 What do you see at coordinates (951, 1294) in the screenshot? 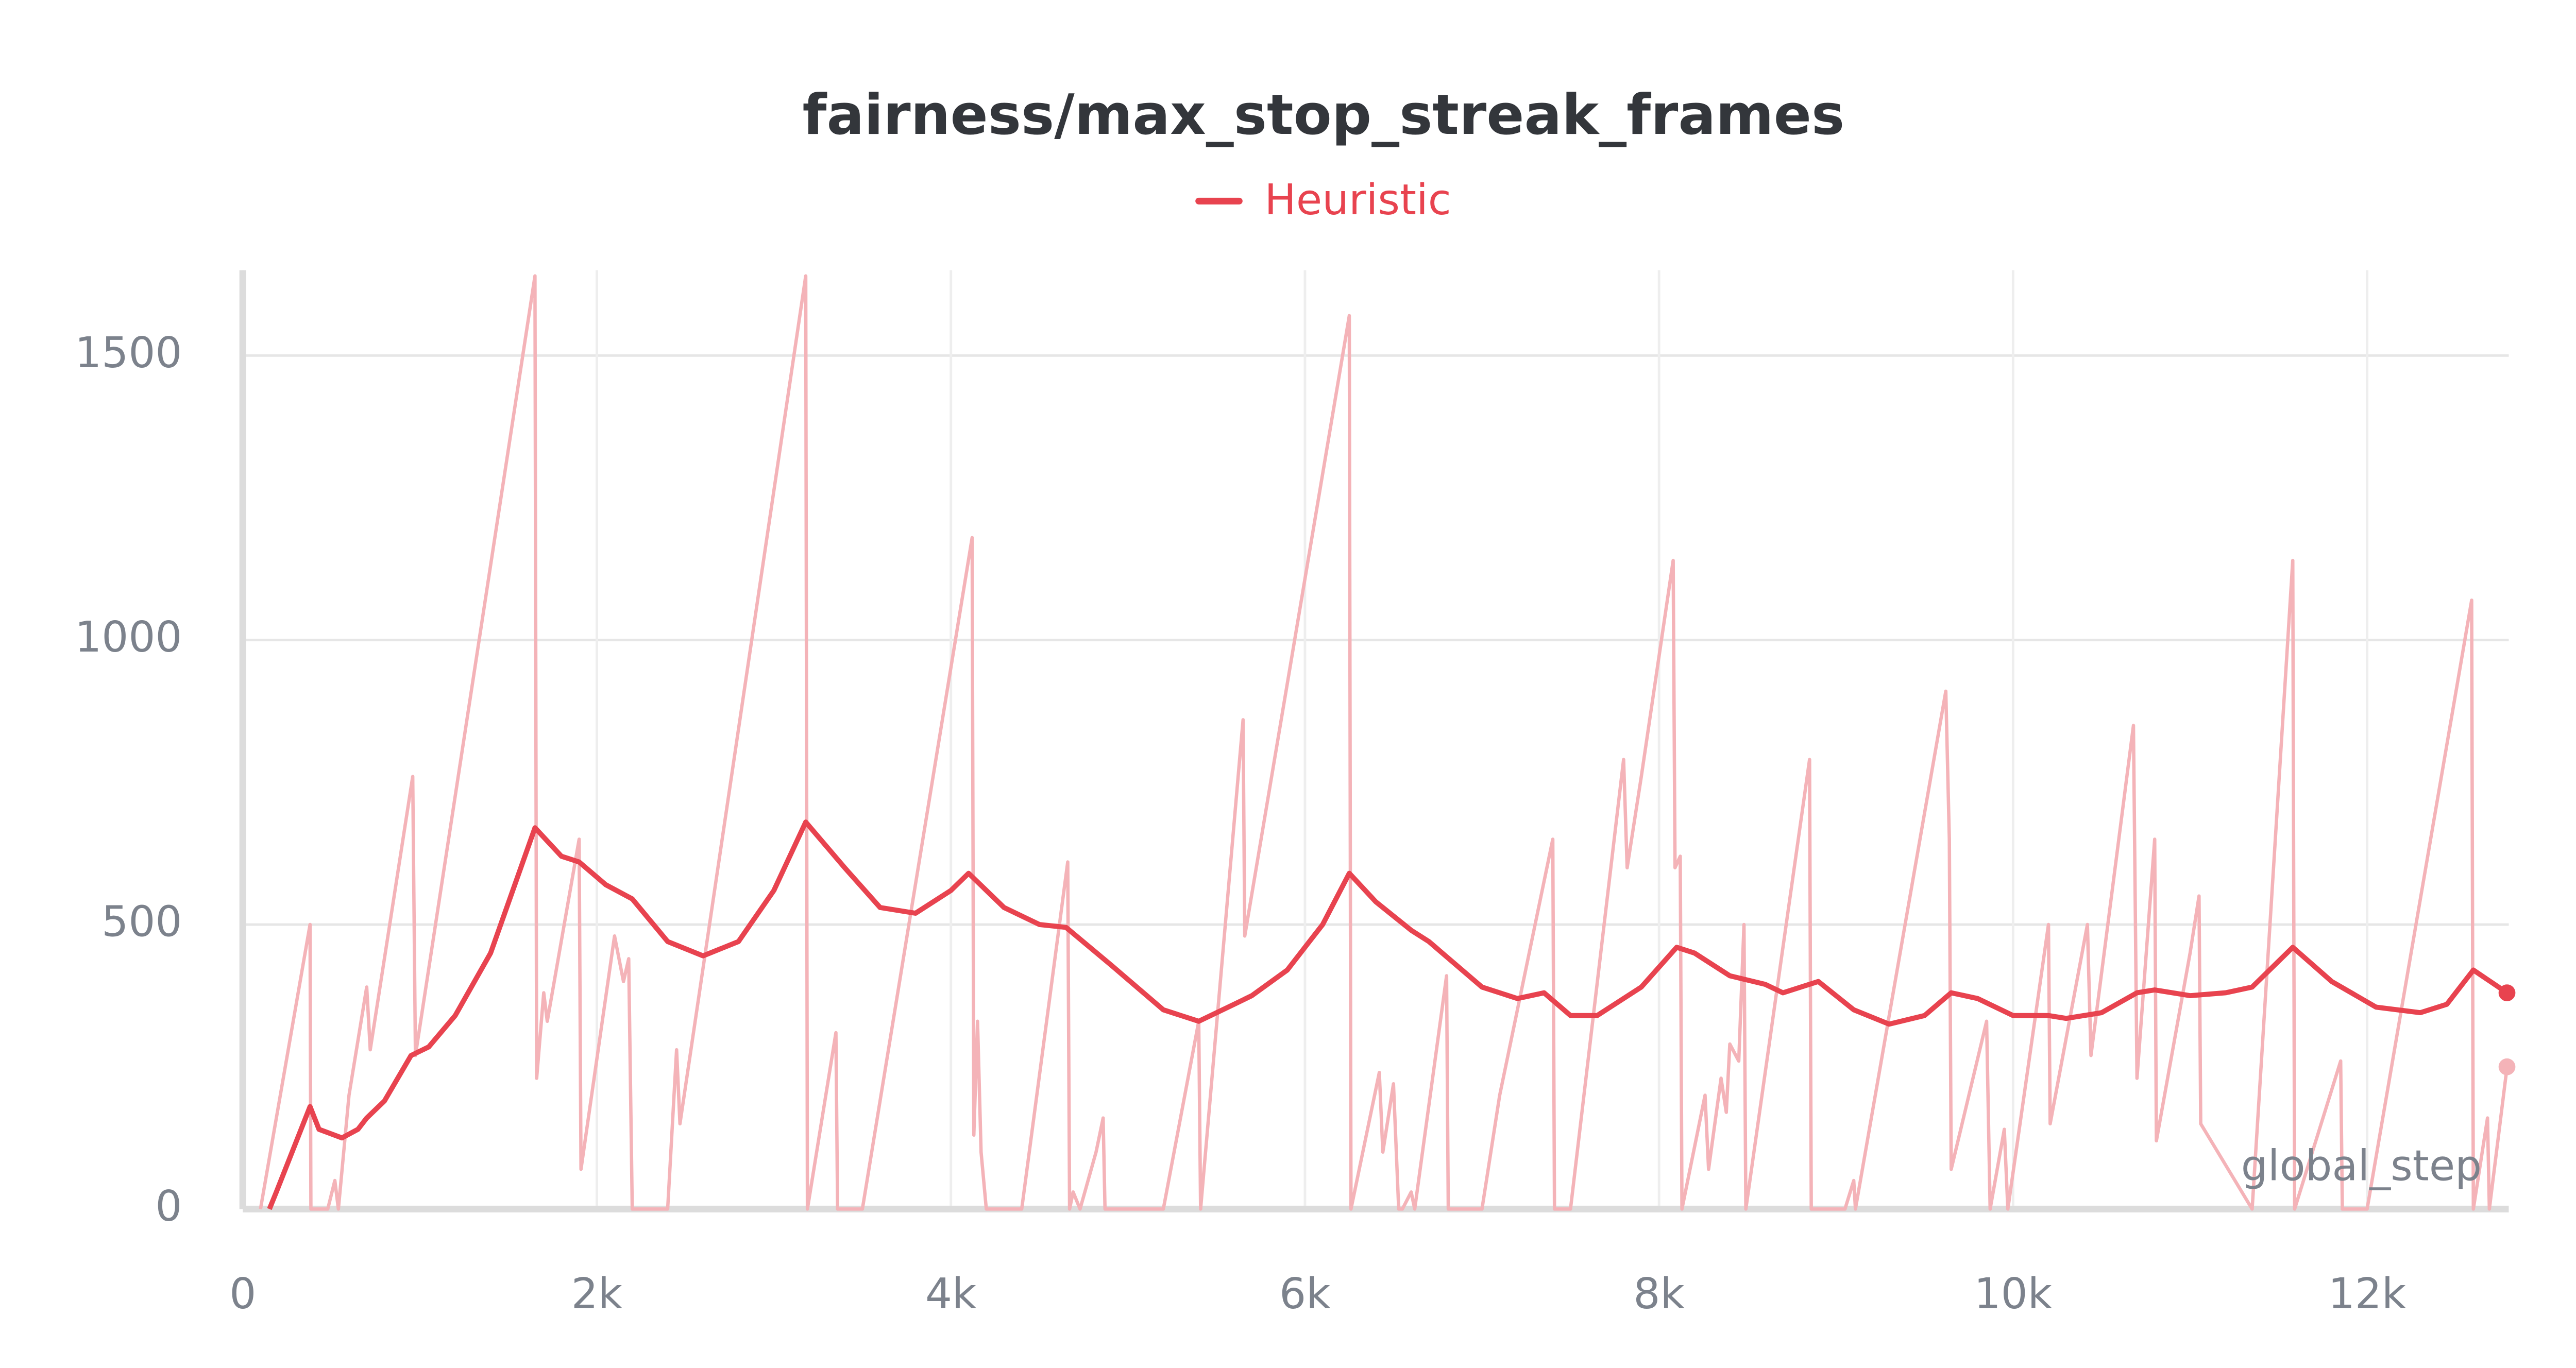
I see `x-tick-label: 4k` at bounding box center [951, 1294].